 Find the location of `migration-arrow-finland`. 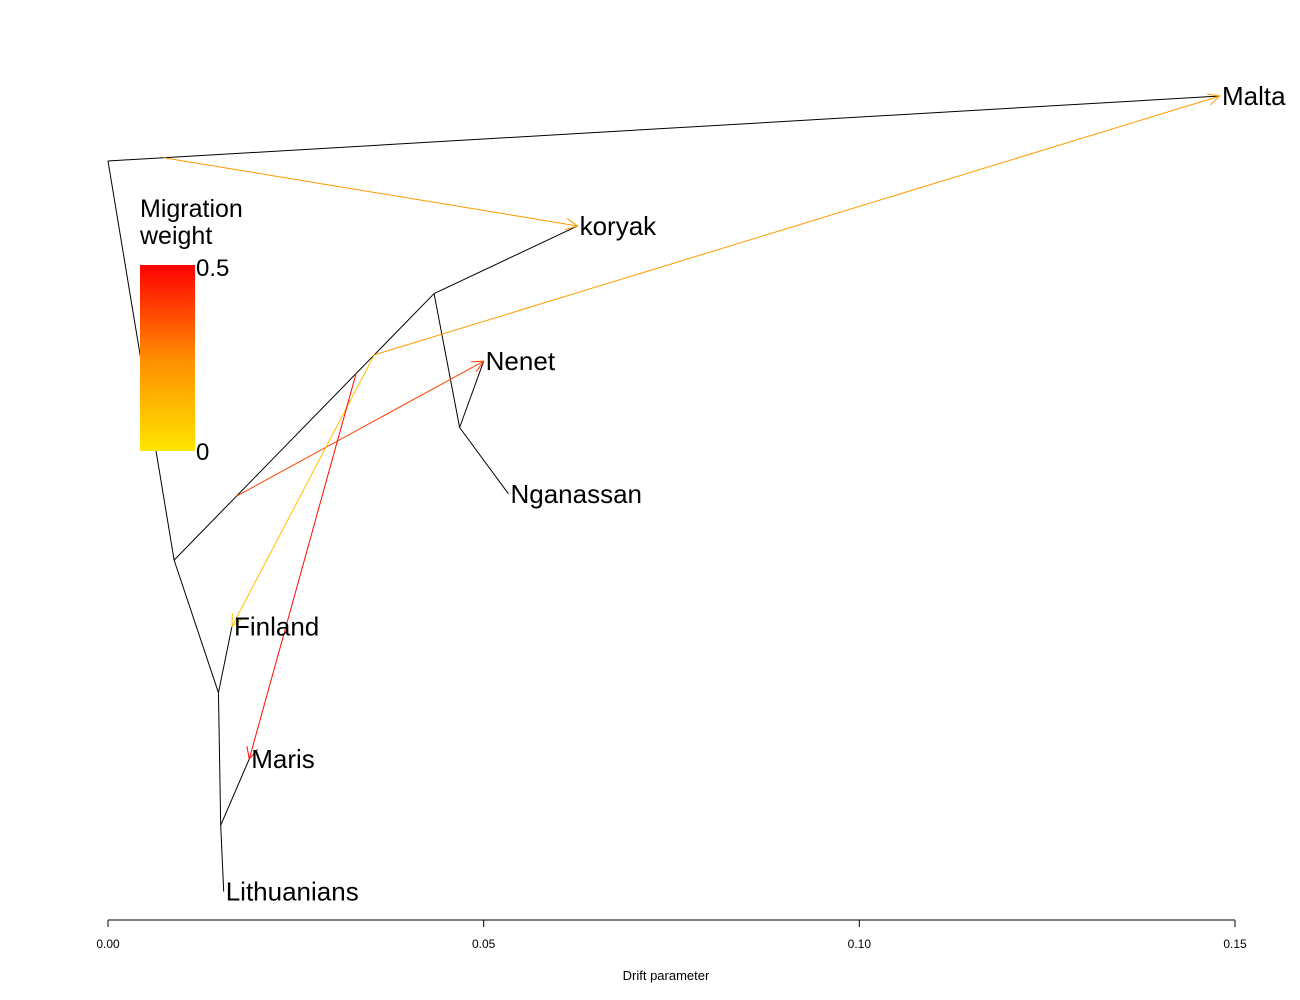

migration-arrow-finland is located at coordinates (303, 490).